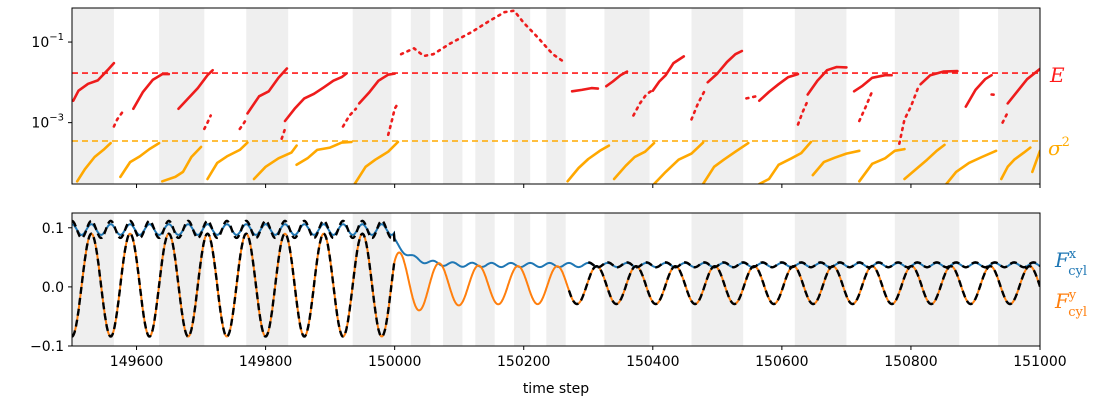 The height and width of the screenshot is (399, 1105). Describe the element at coordinates (1059, 147) in the screenshot. I see `legend-label-sigma2: σ2` at that location.